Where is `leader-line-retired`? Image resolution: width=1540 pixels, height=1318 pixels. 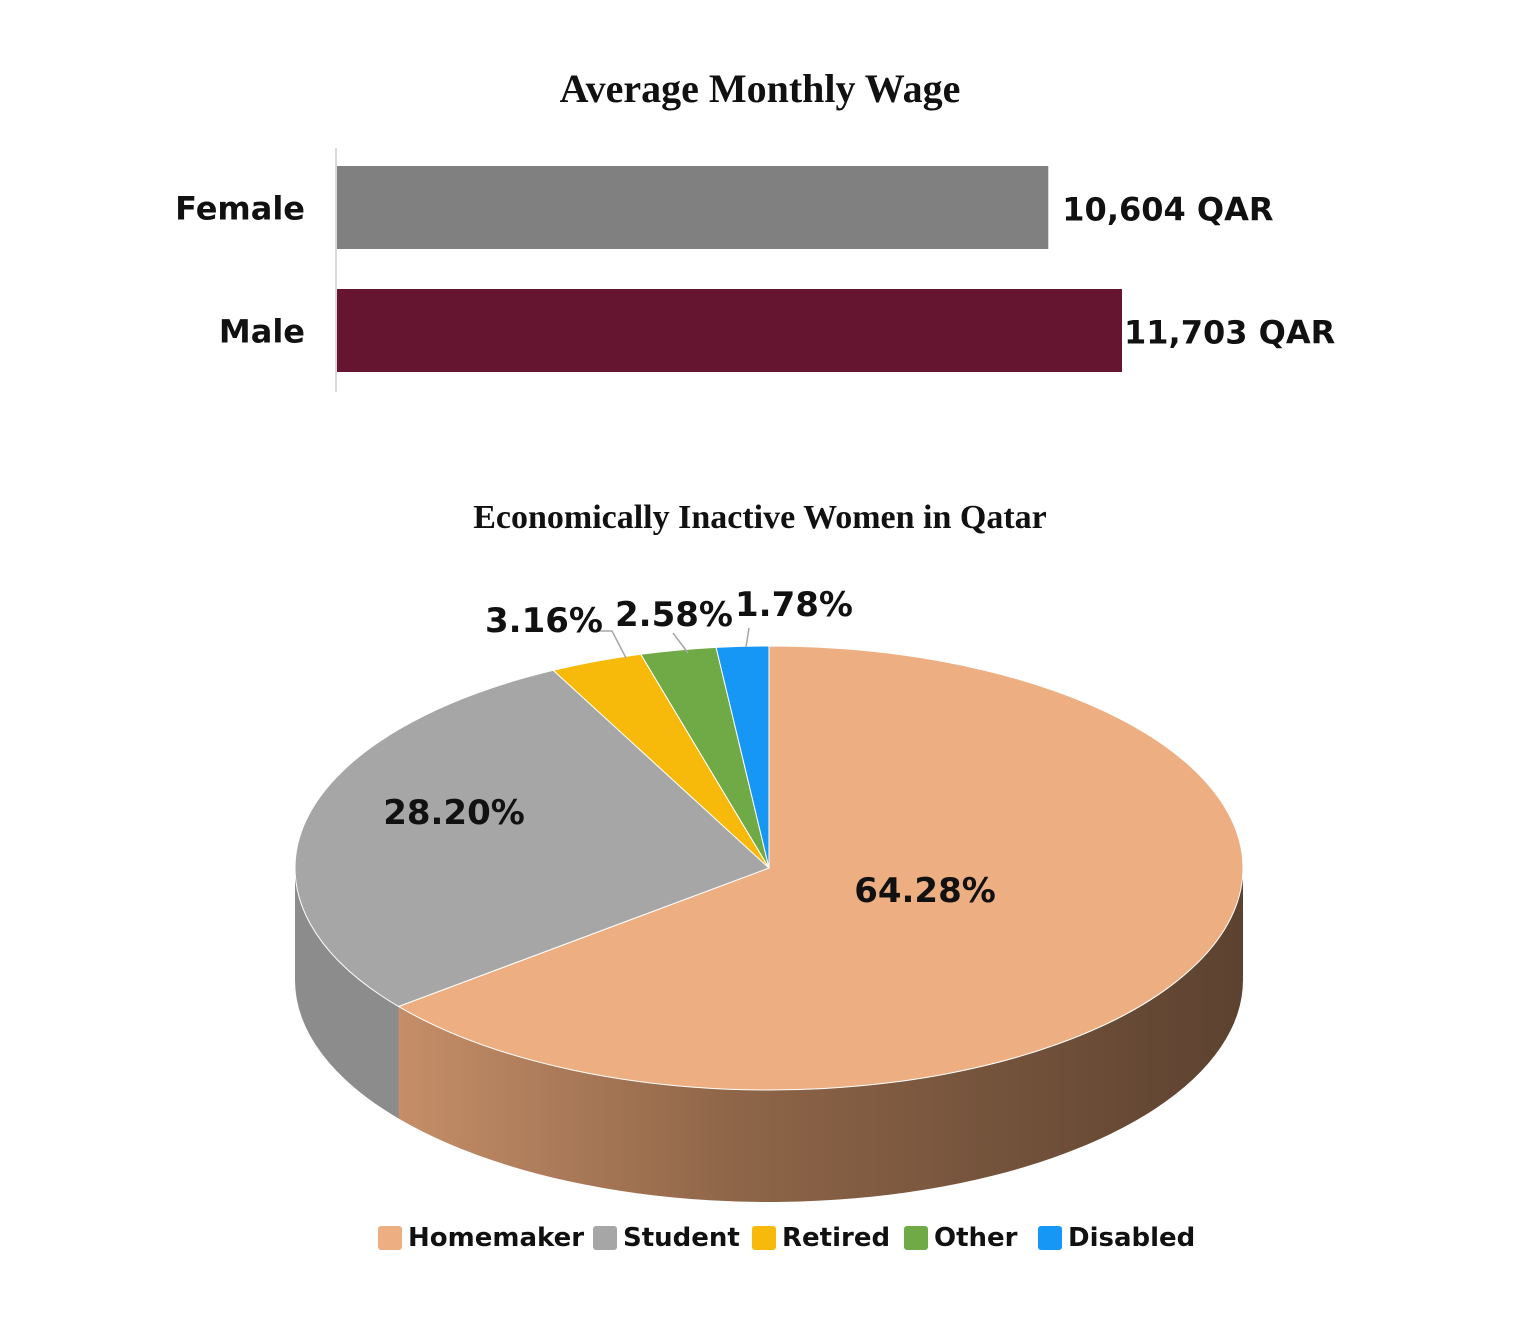 leader-line-retired is located at coordinates (612, 644).